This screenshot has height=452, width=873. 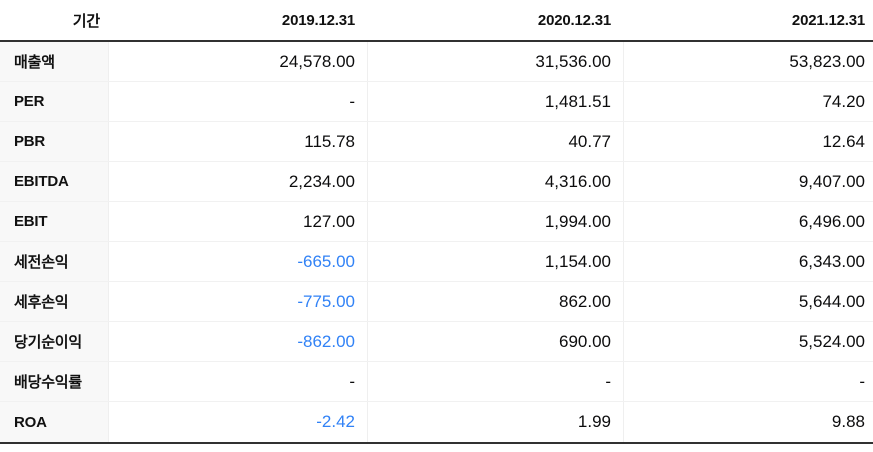 What do you see at coordinates (54, 61) in the screenshot?
I see `row-label: 매출액` at bounding box center [54, 61].